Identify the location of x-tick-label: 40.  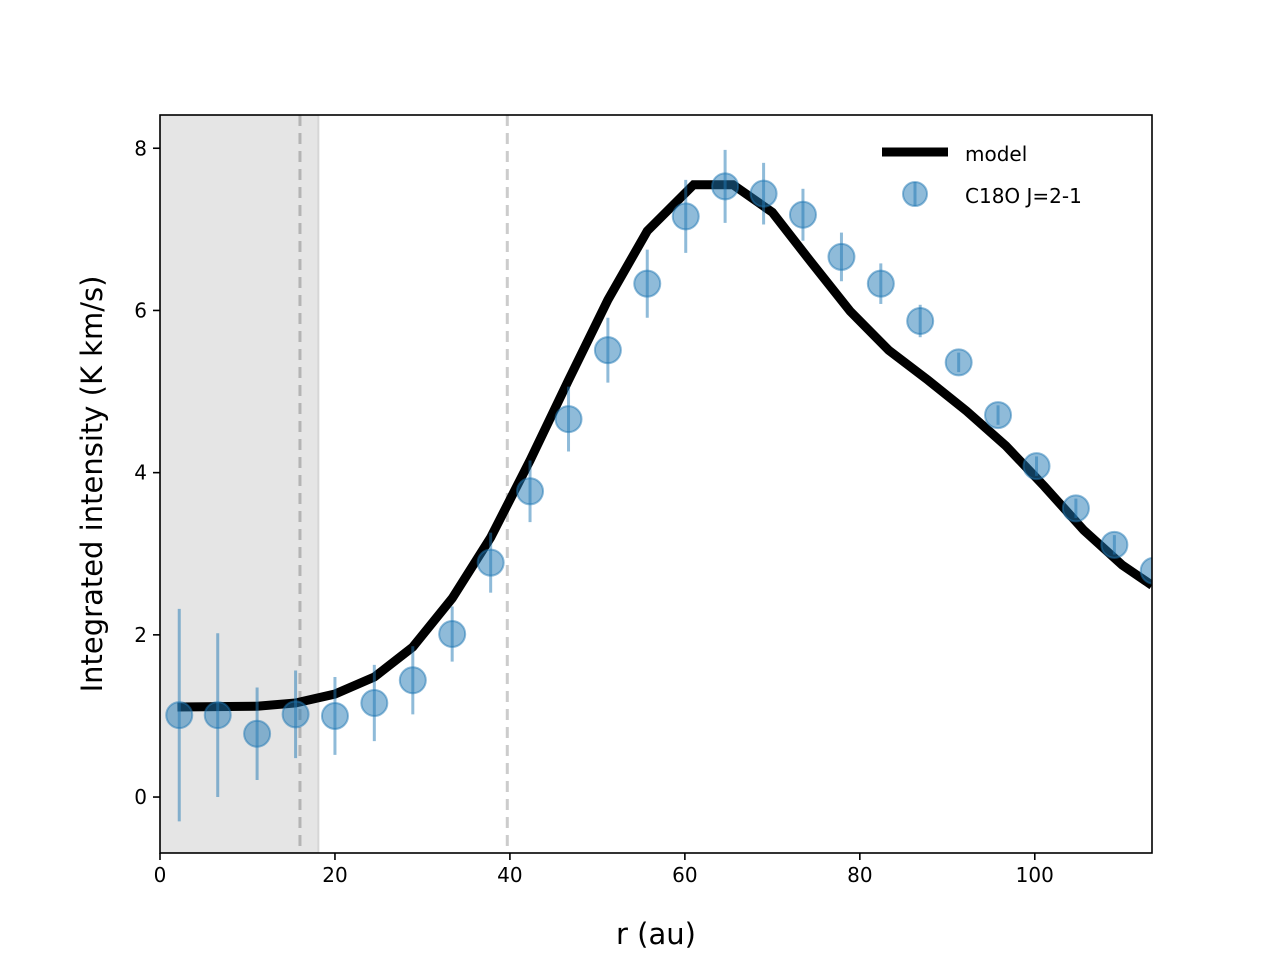
(509, 875).